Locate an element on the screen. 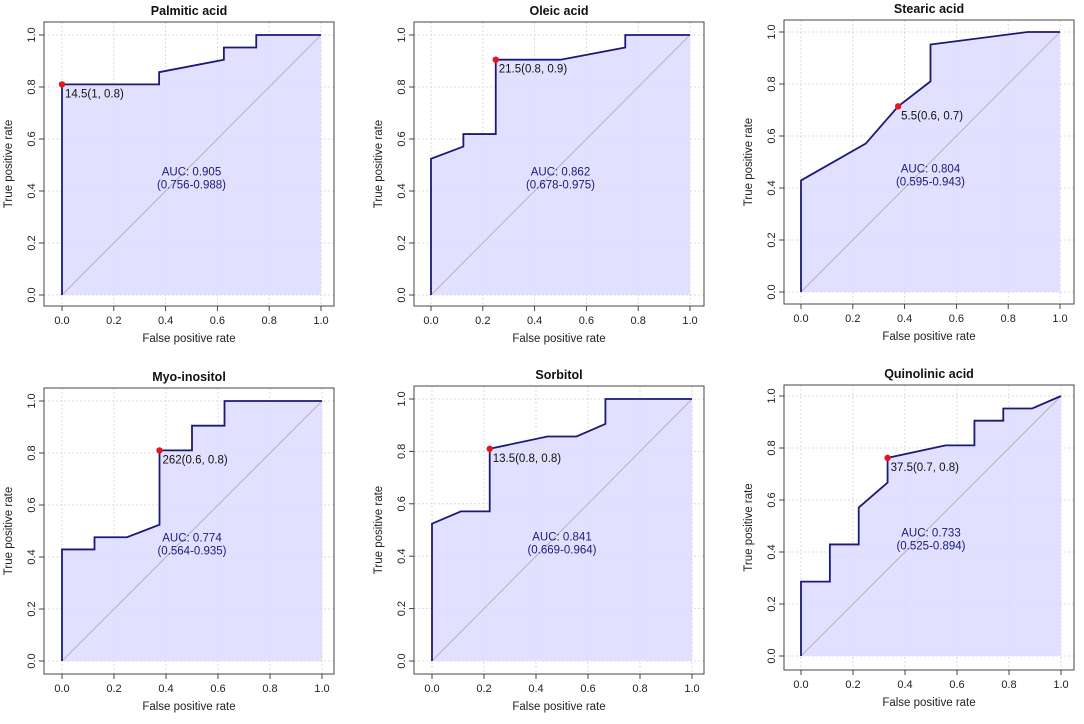  chart-title: Stearic acid is located at coordinates (929, 9).